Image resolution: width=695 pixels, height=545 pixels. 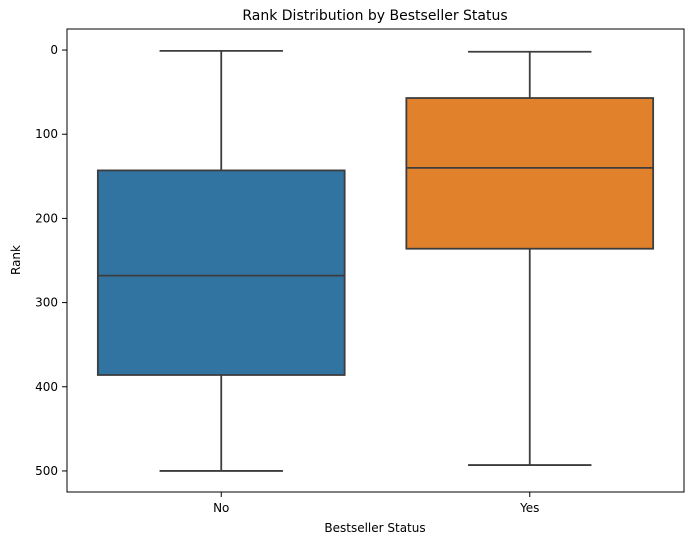 What do you see at coordinates (374, 16) in the screenshot?
I see `chart-title: Rank Distribution by Bestseller Status` at bounding box center [374, 16].